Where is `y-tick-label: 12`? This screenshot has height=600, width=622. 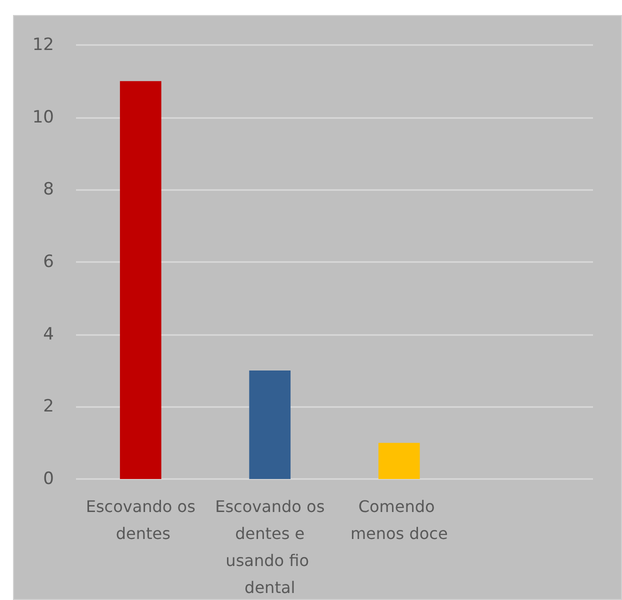
y-tick-label: 12 is located at coordinates (43, 45).